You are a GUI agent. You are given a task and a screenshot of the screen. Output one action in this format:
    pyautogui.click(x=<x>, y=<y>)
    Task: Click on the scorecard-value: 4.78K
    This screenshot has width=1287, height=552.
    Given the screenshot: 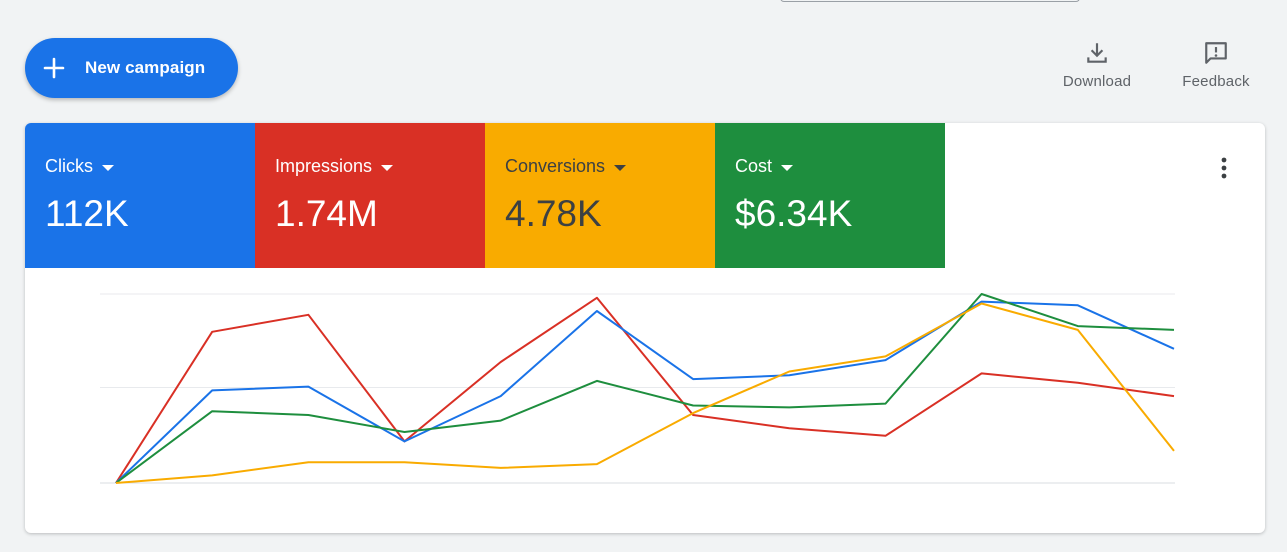 What is the action you would take?
    pyautogui.click(x=553, y=213)
    